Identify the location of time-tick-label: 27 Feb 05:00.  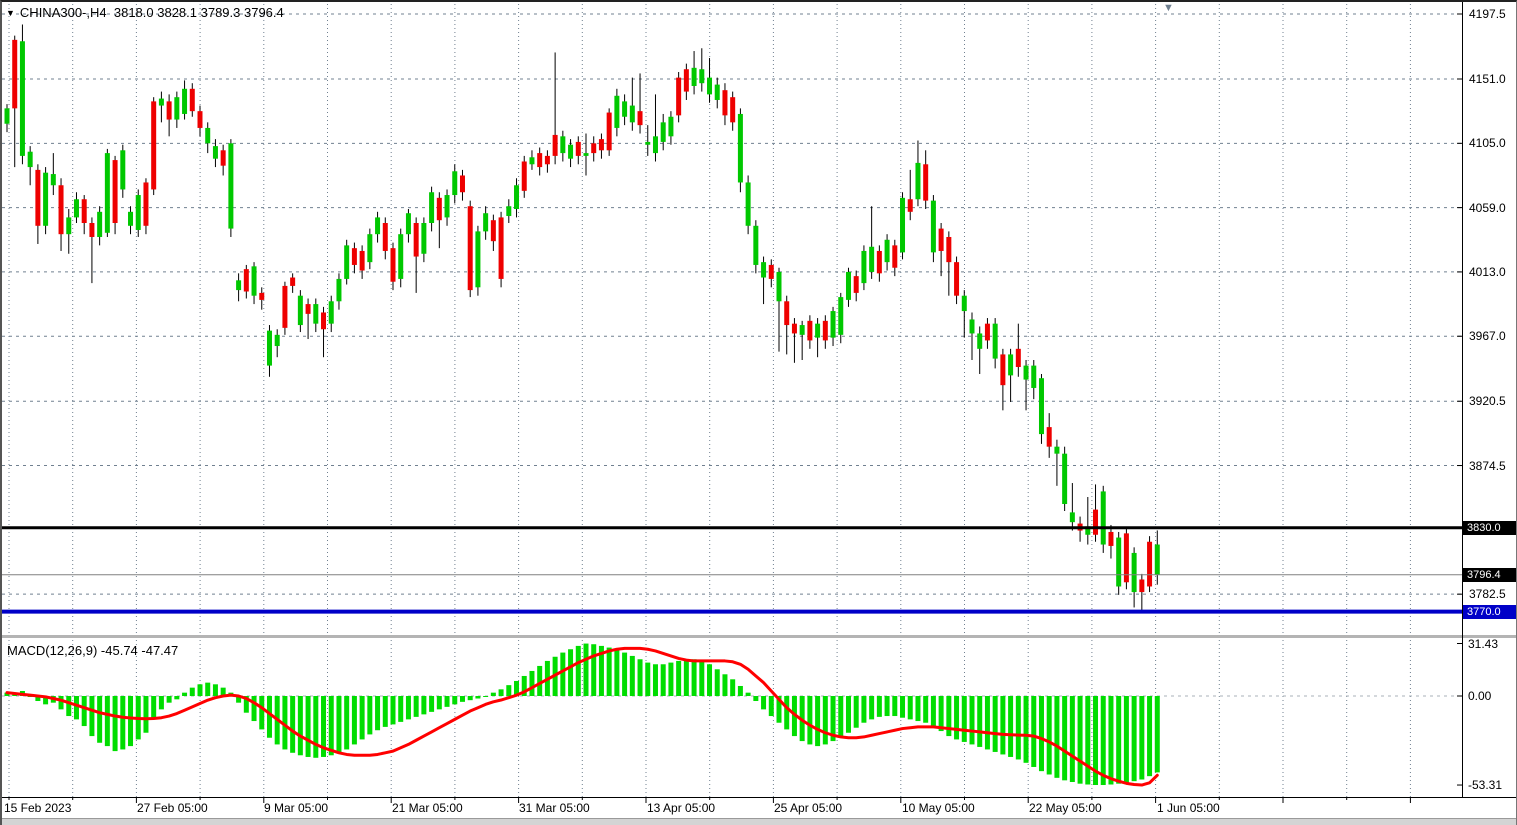
(172, 808).